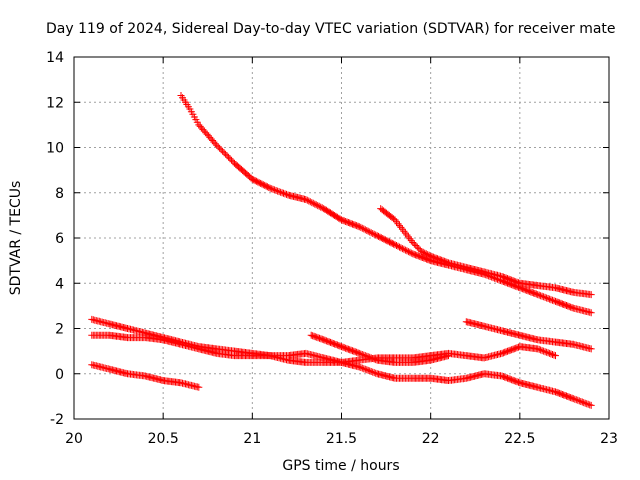 The height and width of the screenshot is (480, 640). I want to click on y-tick-label: 6, so click(59, 239).